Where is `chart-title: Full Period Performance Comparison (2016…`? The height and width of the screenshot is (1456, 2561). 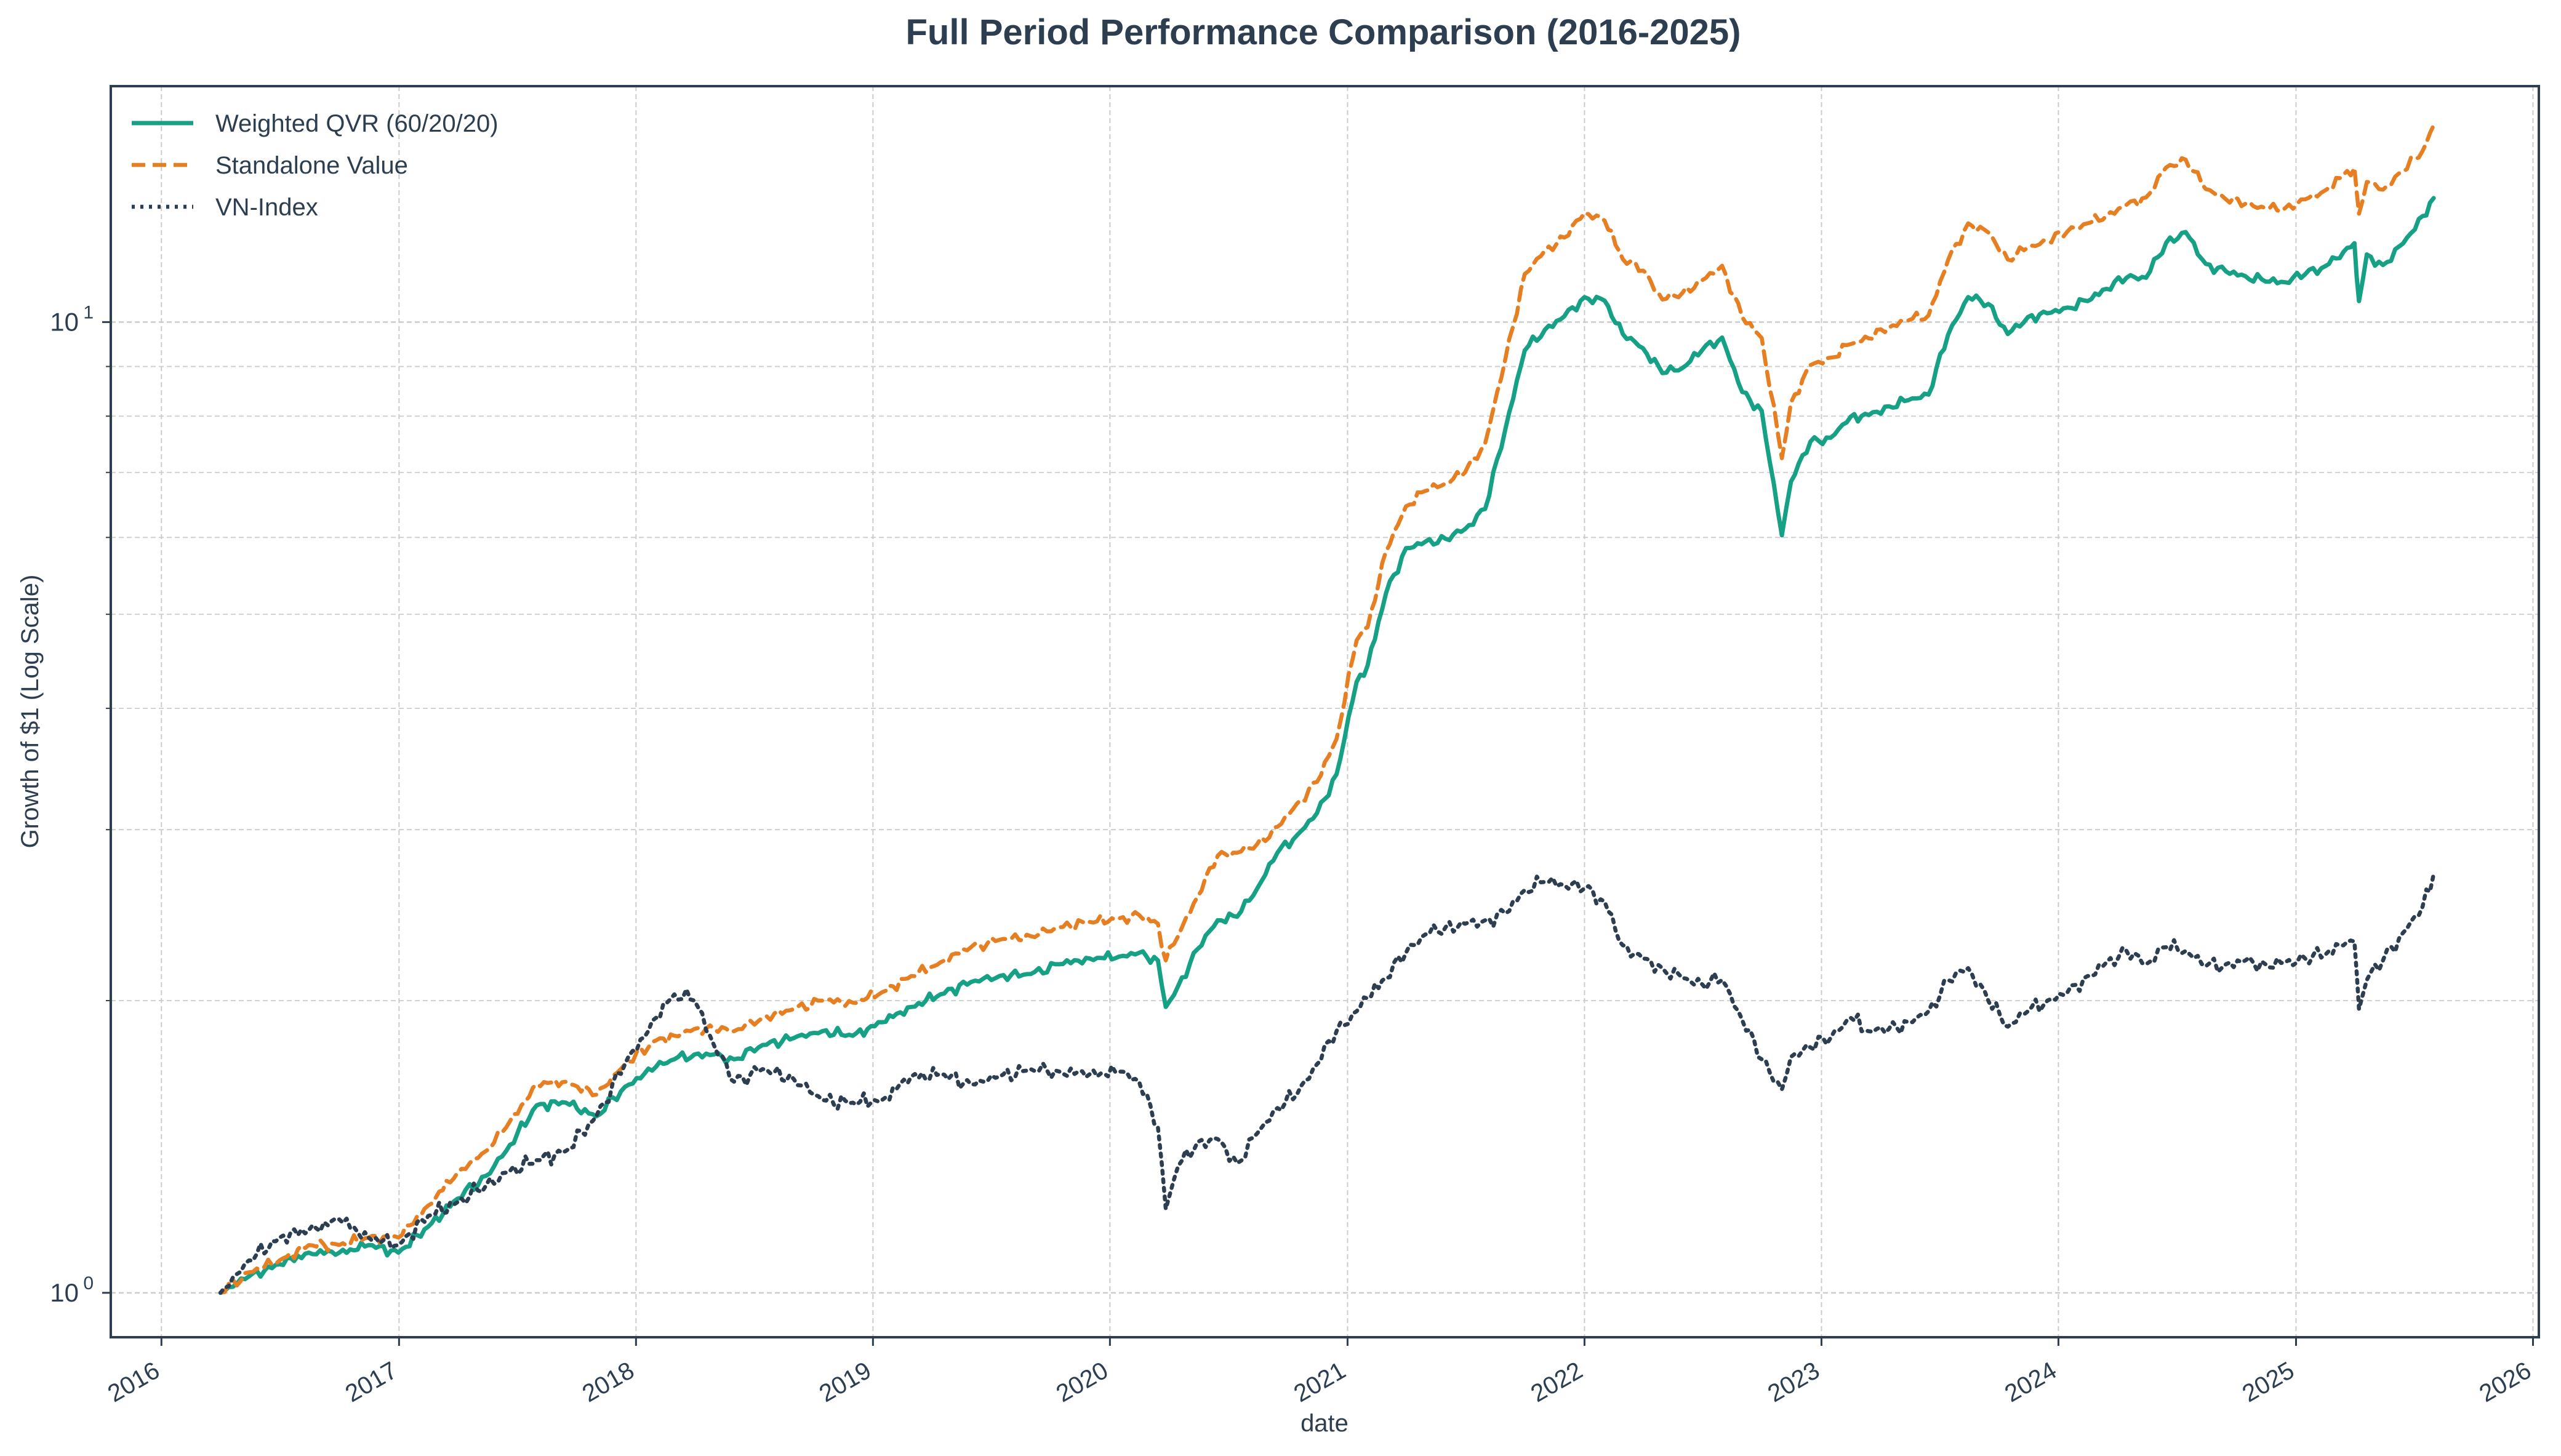
chart-title: Full Period Performance Comparison (2016… is located at coordinates (1323, 32).